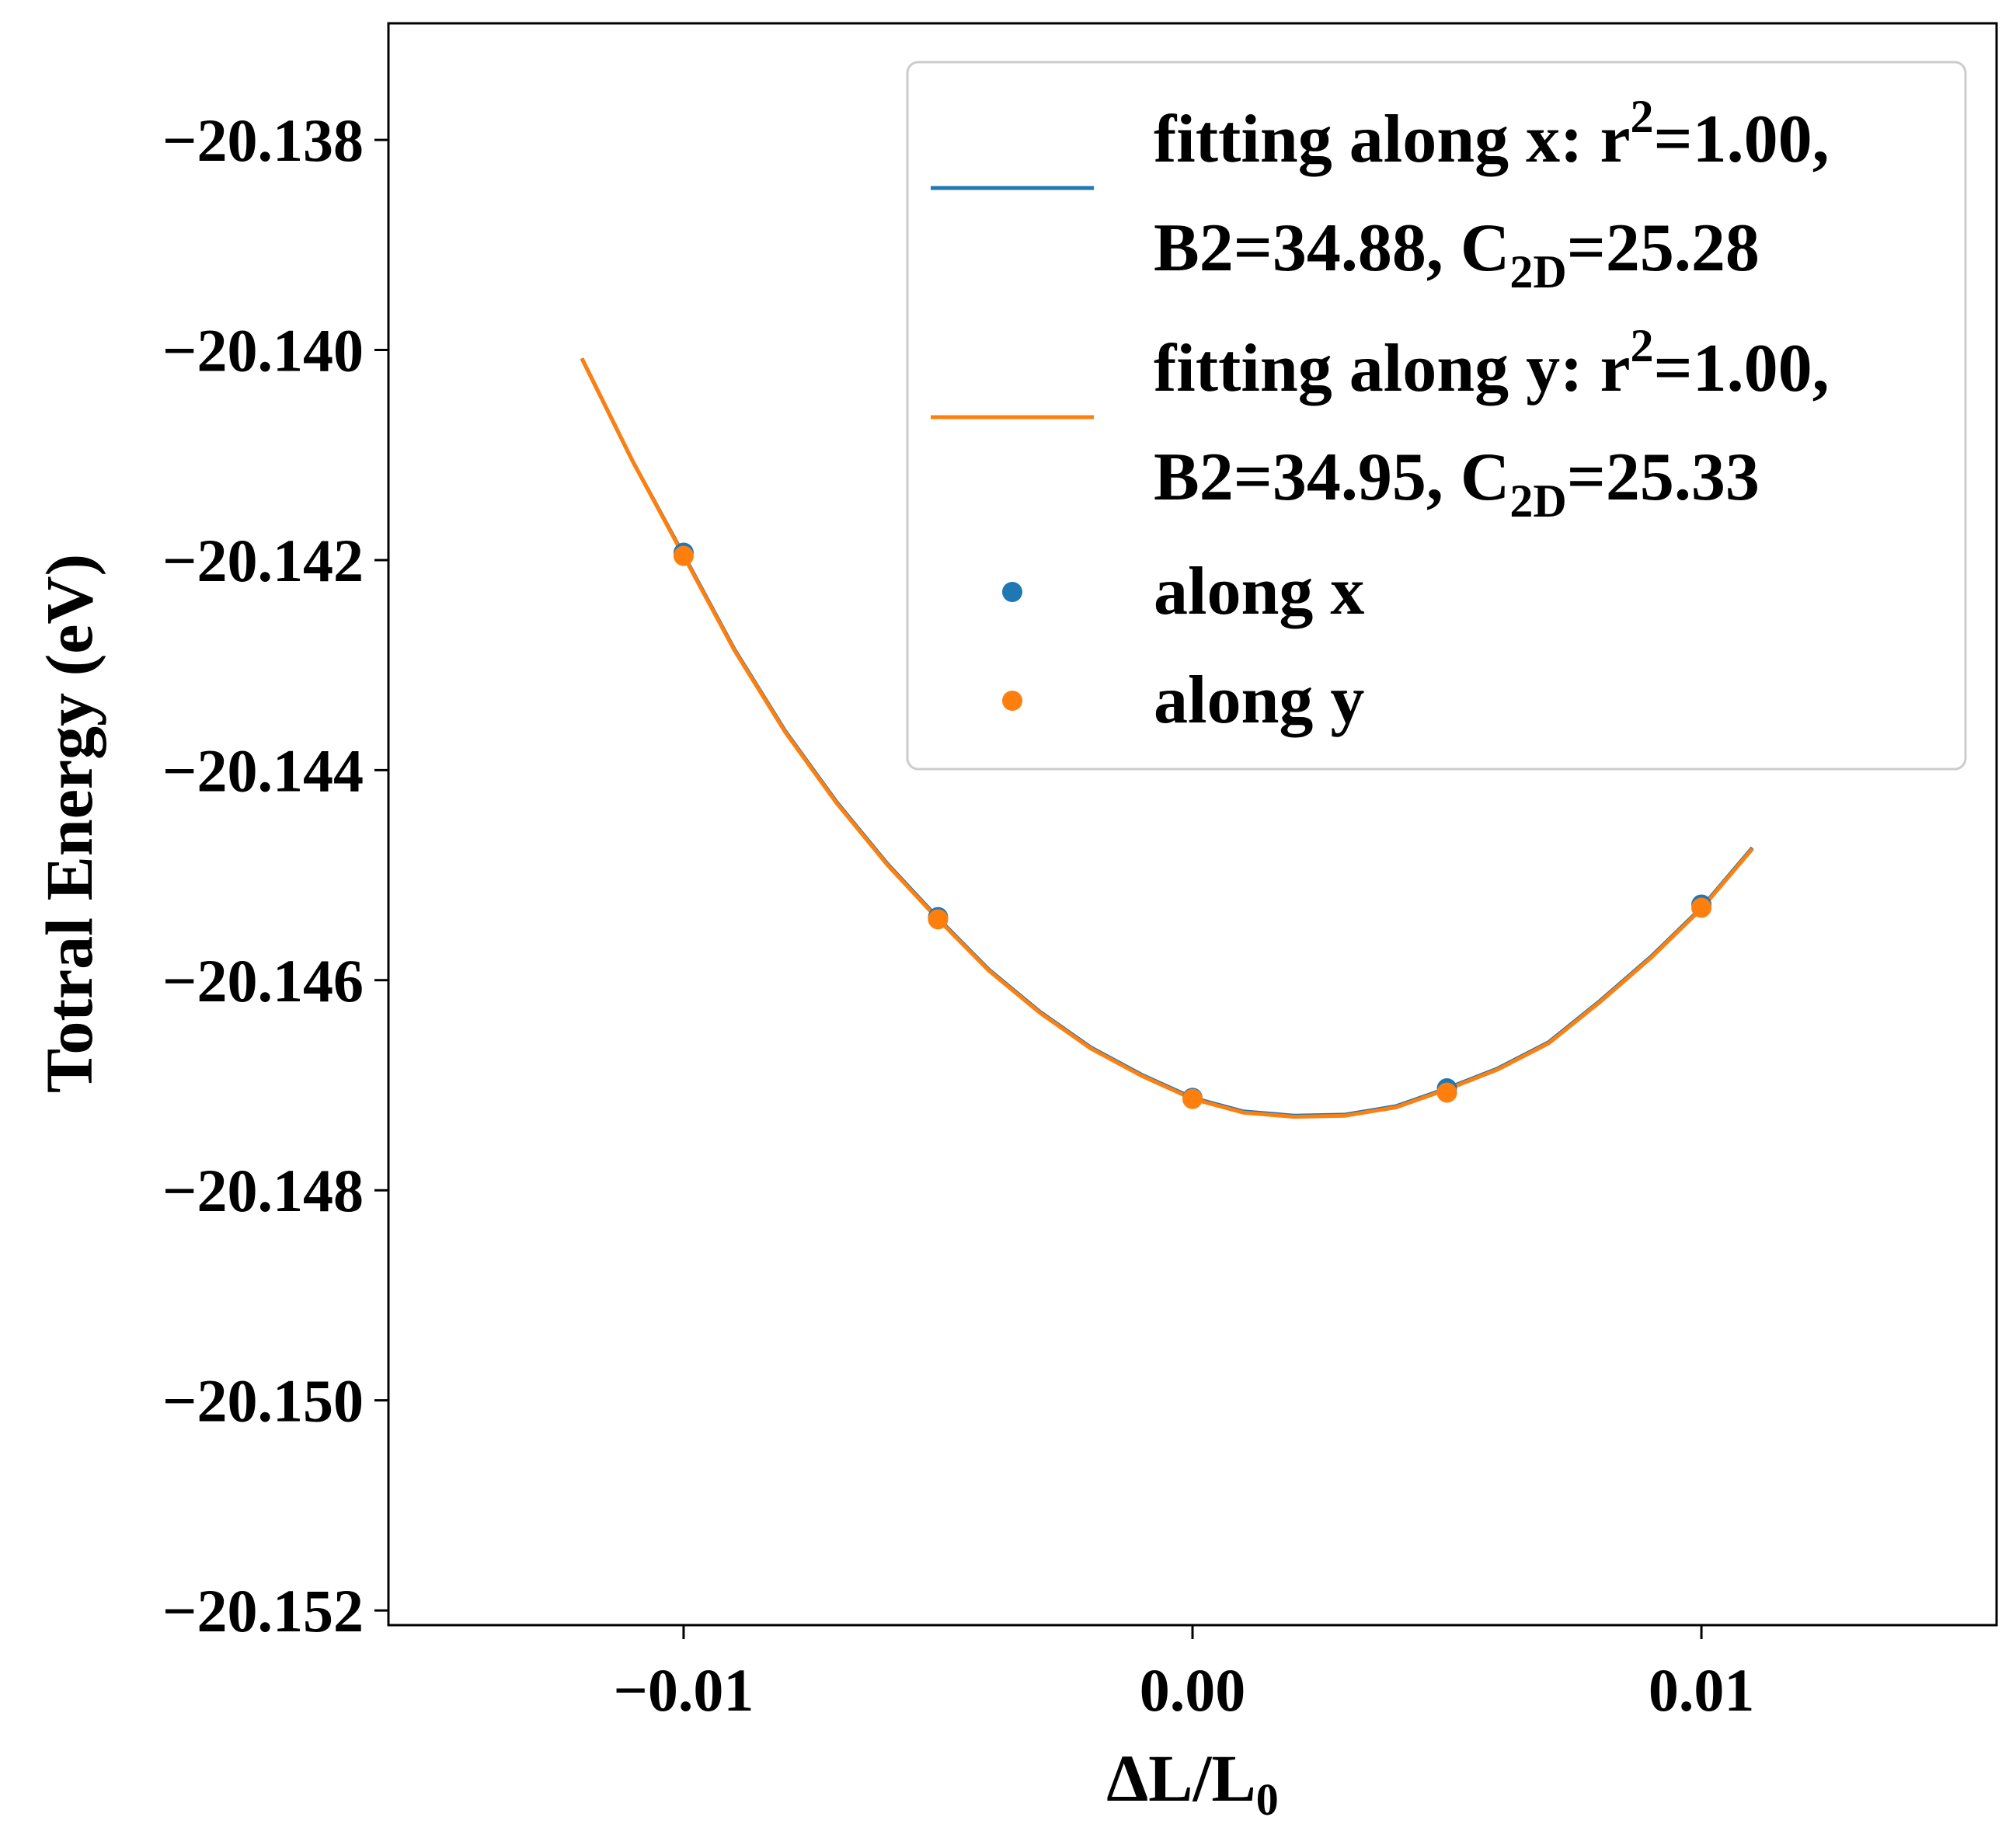 The image size is (2016, 1824). What do you see at coordinates (263, 981) in the screenshot?
I see `y-tick-label: −20.146` at bounding box center [263, 981].